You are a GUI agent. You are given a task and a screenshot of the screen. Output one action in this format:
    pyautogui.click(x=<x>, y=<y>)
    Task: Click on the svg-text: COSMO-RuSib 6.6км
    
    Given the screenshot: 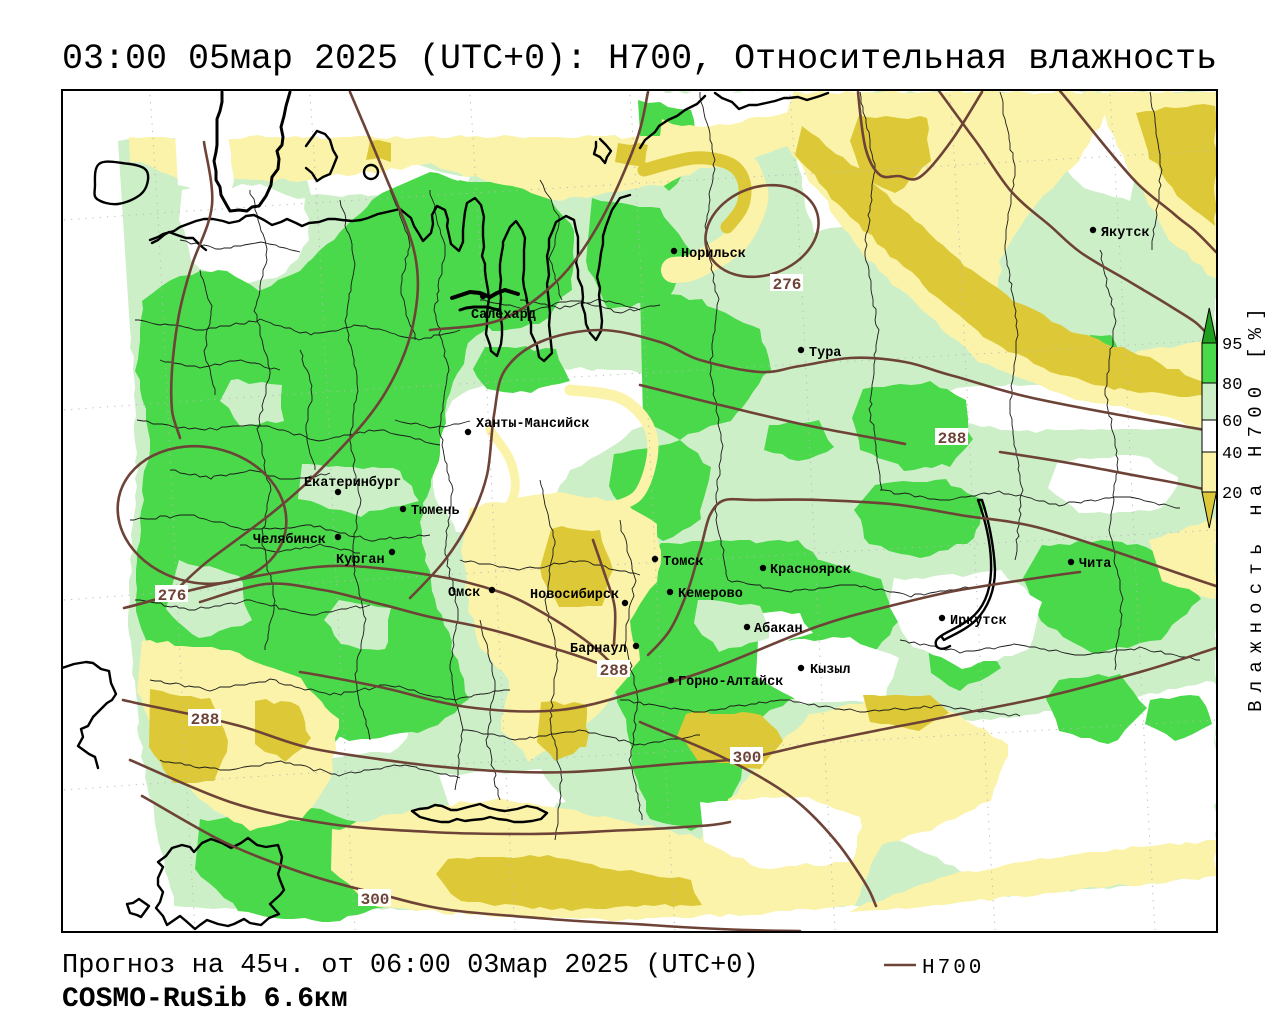 What is the action you would take?
    pyautogui.click(x=205, y=999)
    